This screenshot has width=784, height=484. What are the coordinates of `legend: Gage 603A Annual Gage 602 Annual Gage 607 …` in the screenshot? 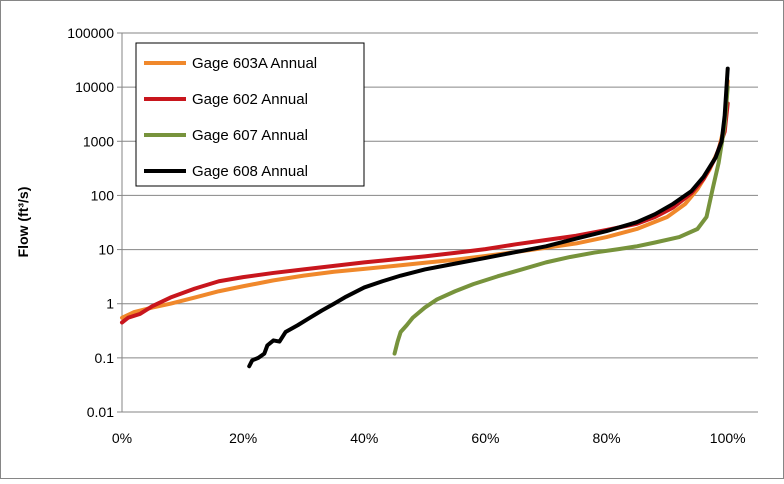 It's located at (250, 114).